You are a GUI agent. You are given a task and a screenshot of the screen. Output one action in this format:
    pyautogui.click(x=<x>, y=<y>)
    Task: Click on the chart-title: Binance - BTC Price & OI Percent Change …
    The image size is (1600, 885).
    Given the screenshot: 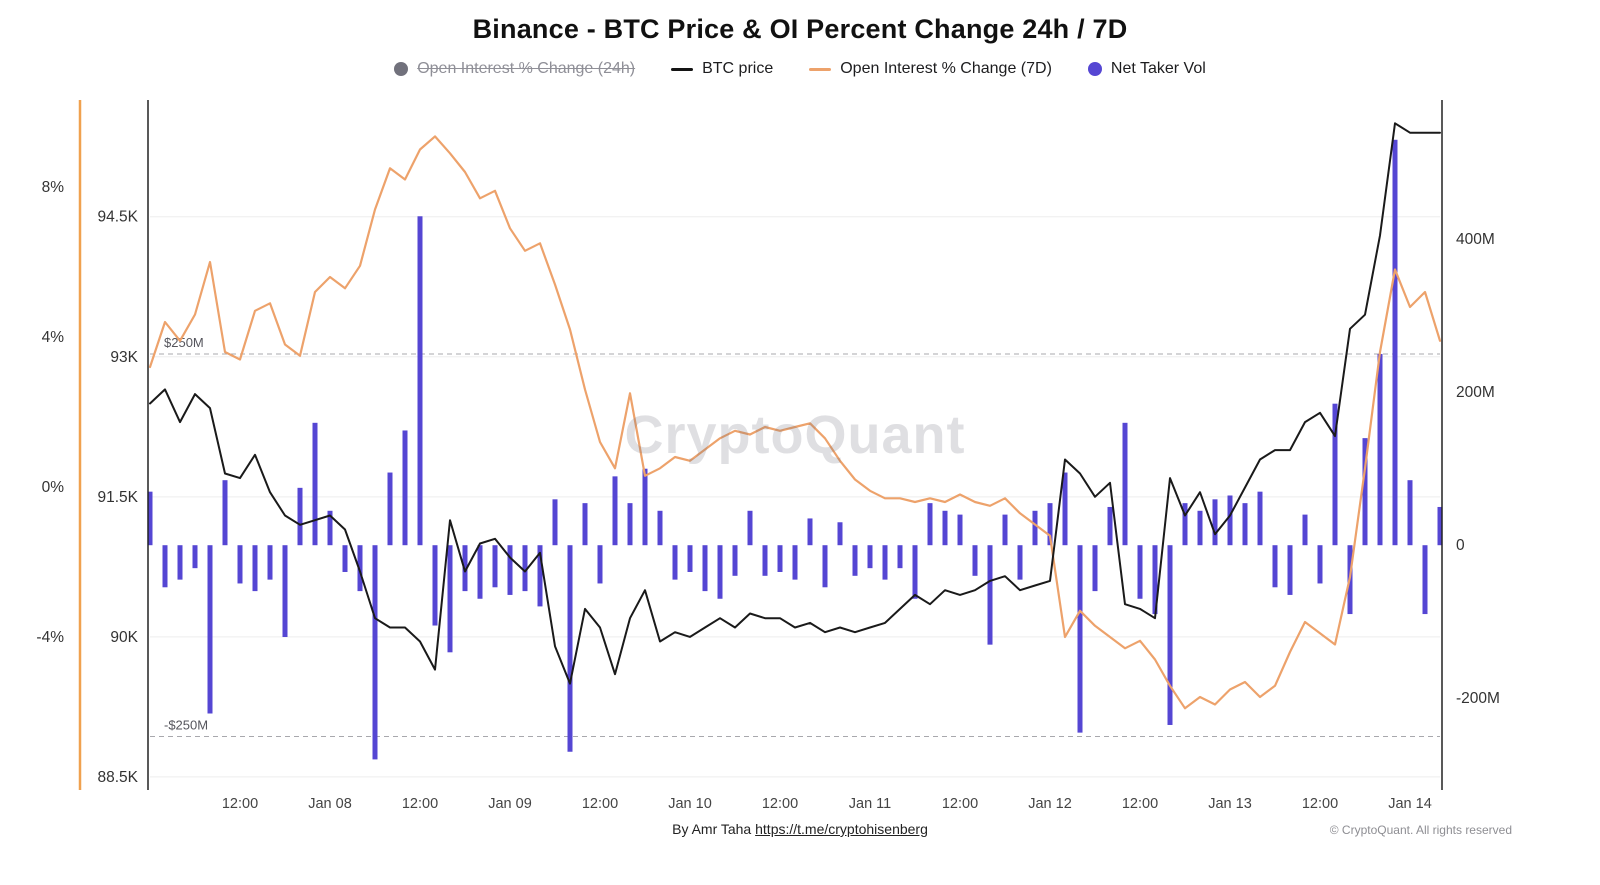 What is the action you would take?
    pyautogui.click(x=800, y=29)
    